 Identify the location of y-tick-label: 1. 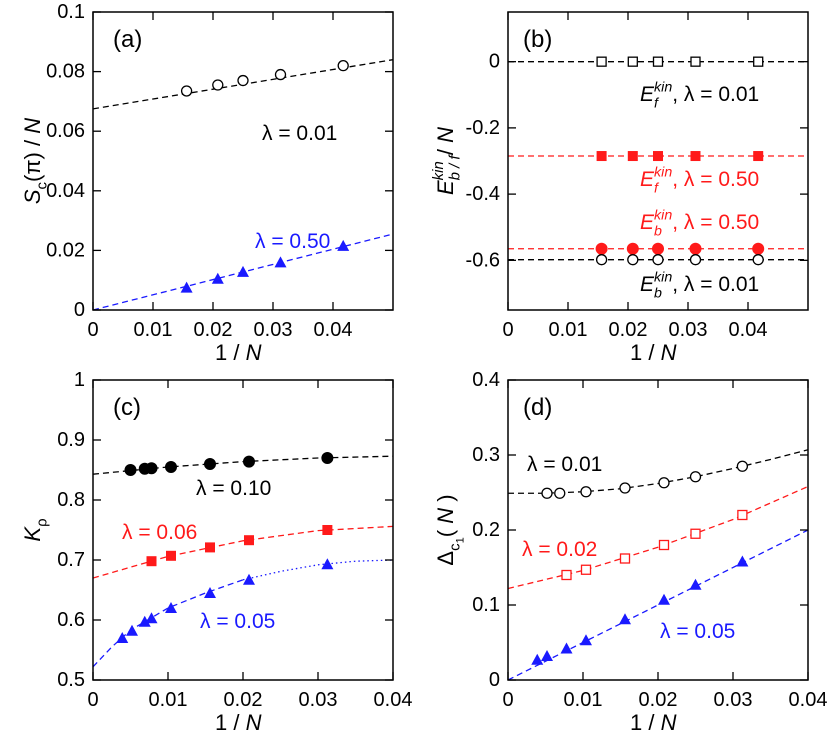
(79, 380).